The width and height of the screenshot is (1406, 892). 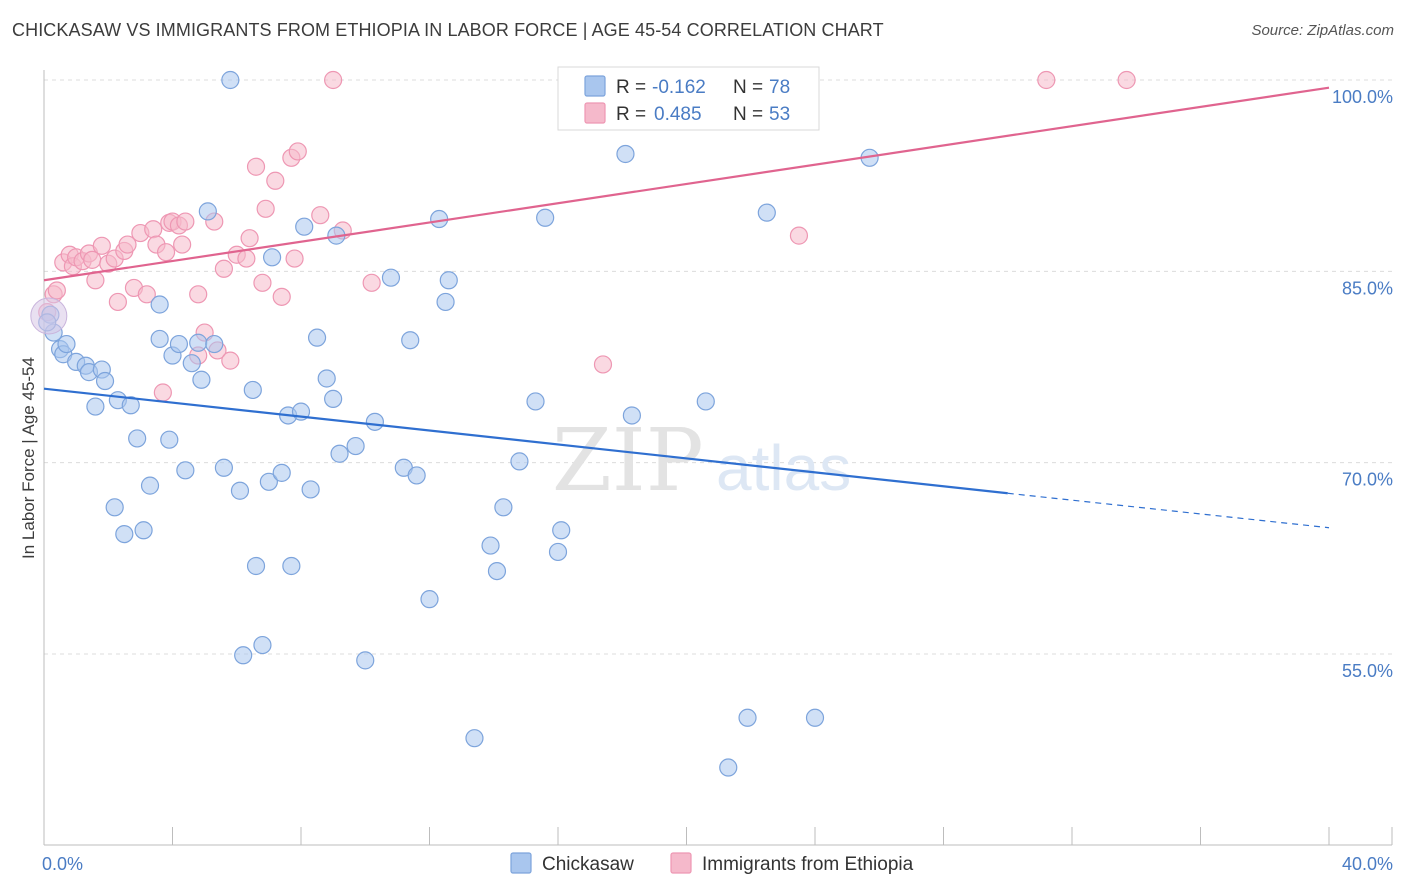 I want to click on x-tick-label: 40.0%, so click(x=1367, y=864).